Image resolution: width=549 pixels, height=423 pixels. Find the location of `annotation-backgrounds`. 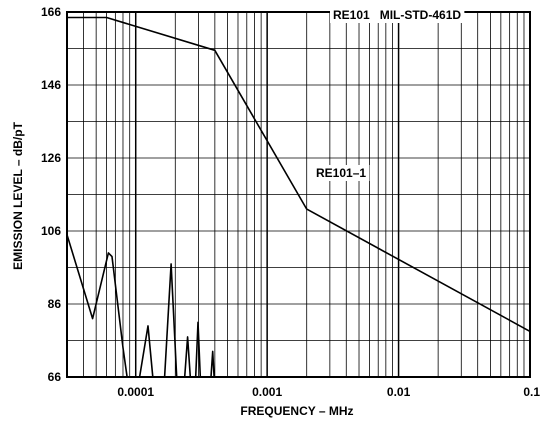

annotation-backgrounds is located at coordinates (389, 94).